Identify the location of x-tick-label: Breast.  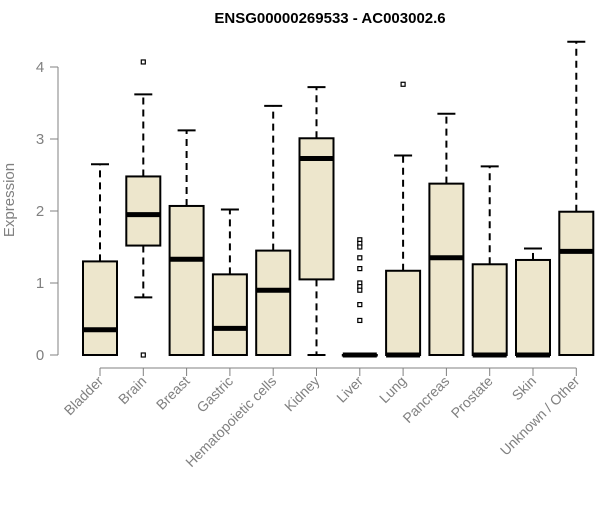
(173, 393).